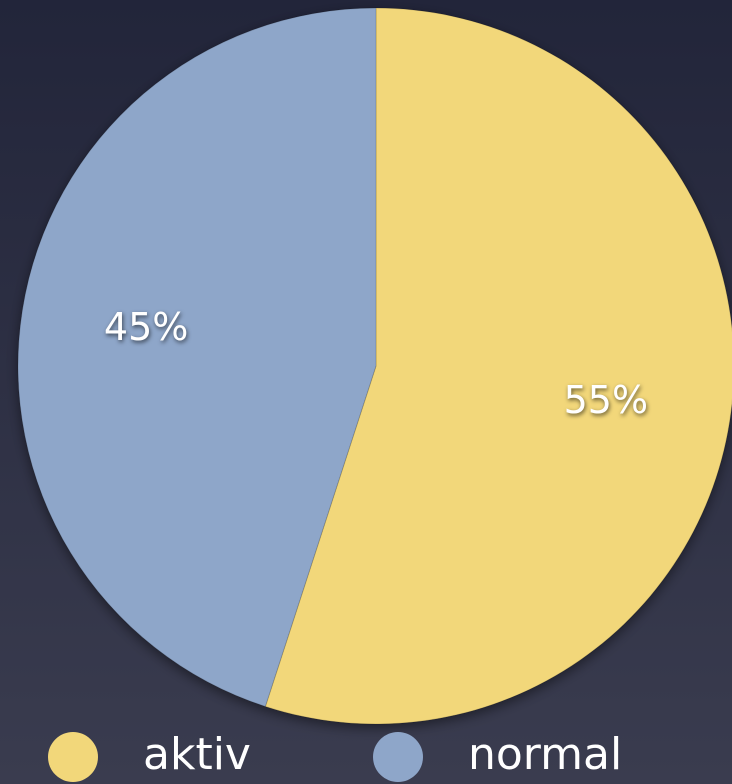  What do you see at coordinates (606, 400) in the screenshot?
I see `slice-label: 55%` at bounding box center [606, 400].